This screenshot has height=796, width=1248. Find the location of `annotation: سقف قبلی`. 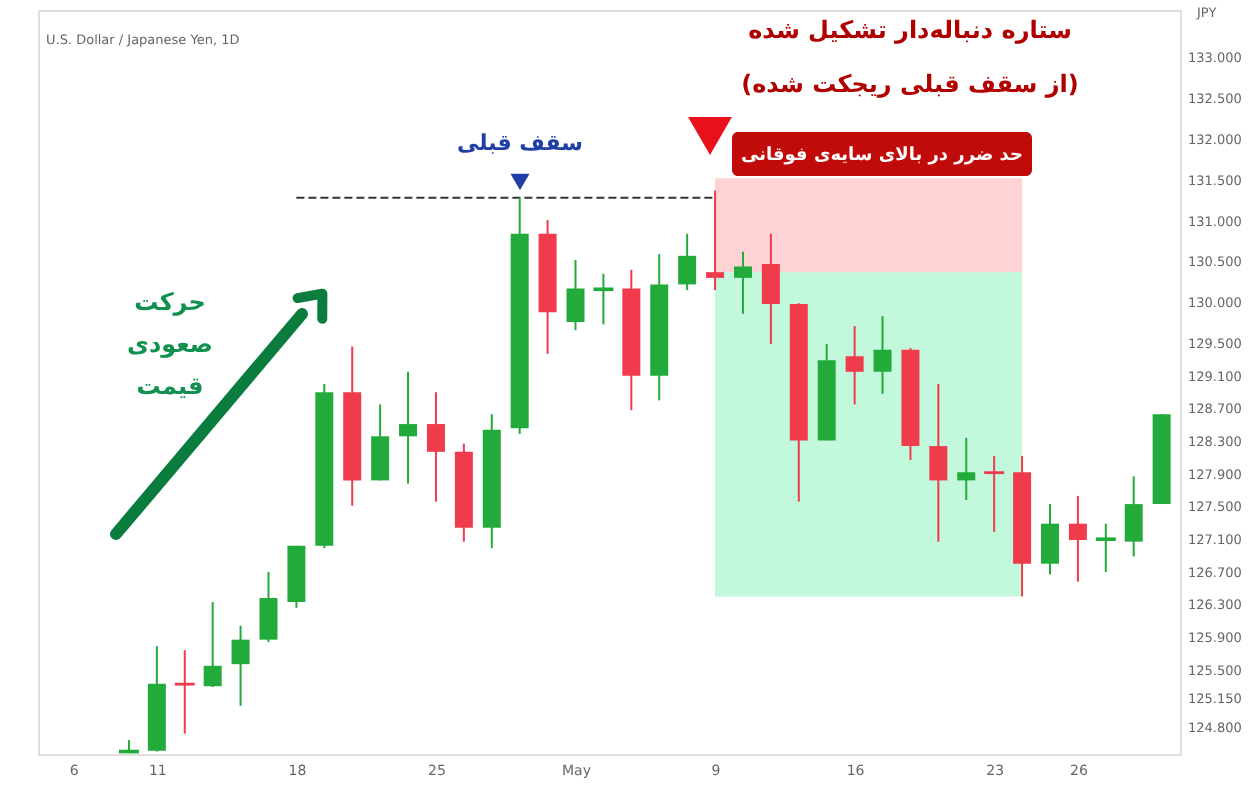

annotation: سقف قبلی is located at coordinates (520, 143).